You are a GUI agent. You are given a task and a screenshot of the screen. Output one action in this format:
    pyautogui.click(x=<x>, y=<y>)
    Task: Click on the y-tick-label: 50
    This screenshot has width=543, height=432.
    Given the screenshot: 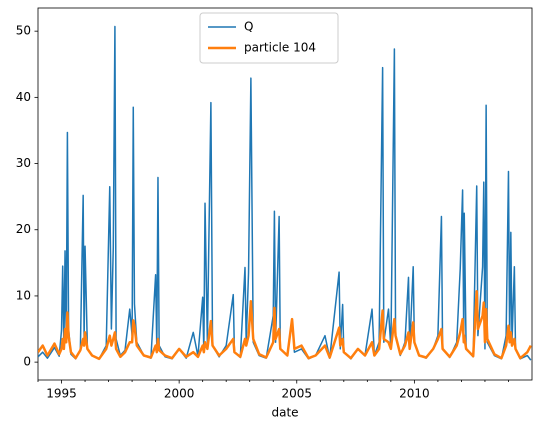 What is the action you would take?
    pyautogui.click(x=23, y=31)
    